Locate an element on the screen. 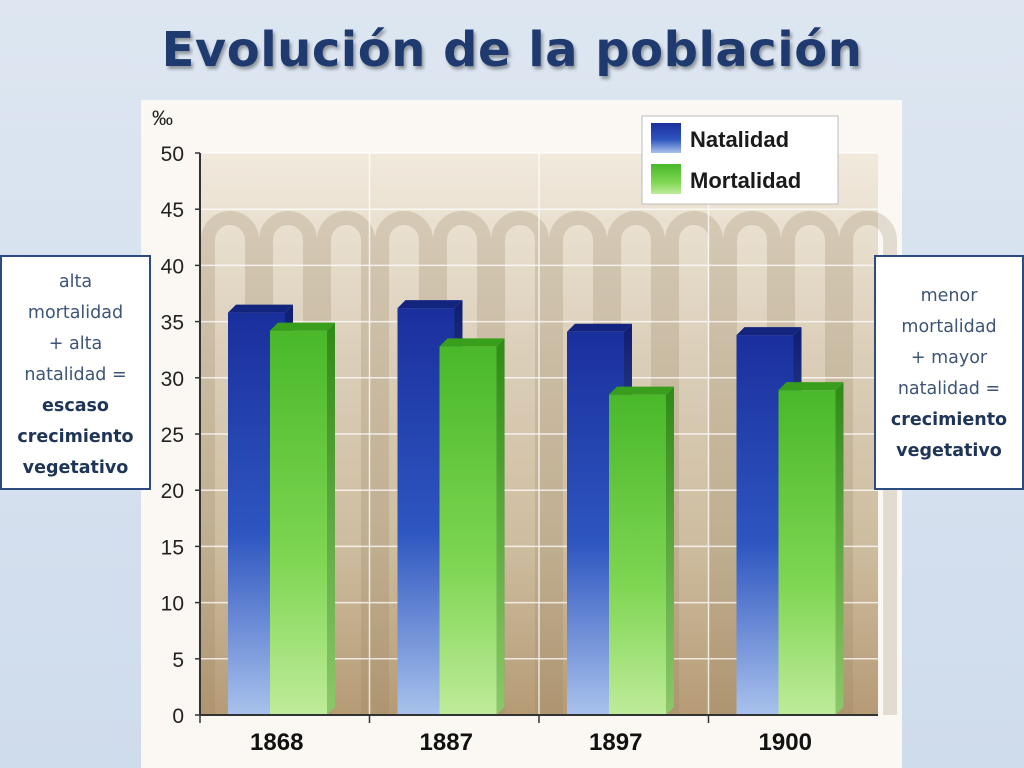 This screenshot has width=1024, height=768. y-tick-label: 0 is located at coordinates (178, 716).